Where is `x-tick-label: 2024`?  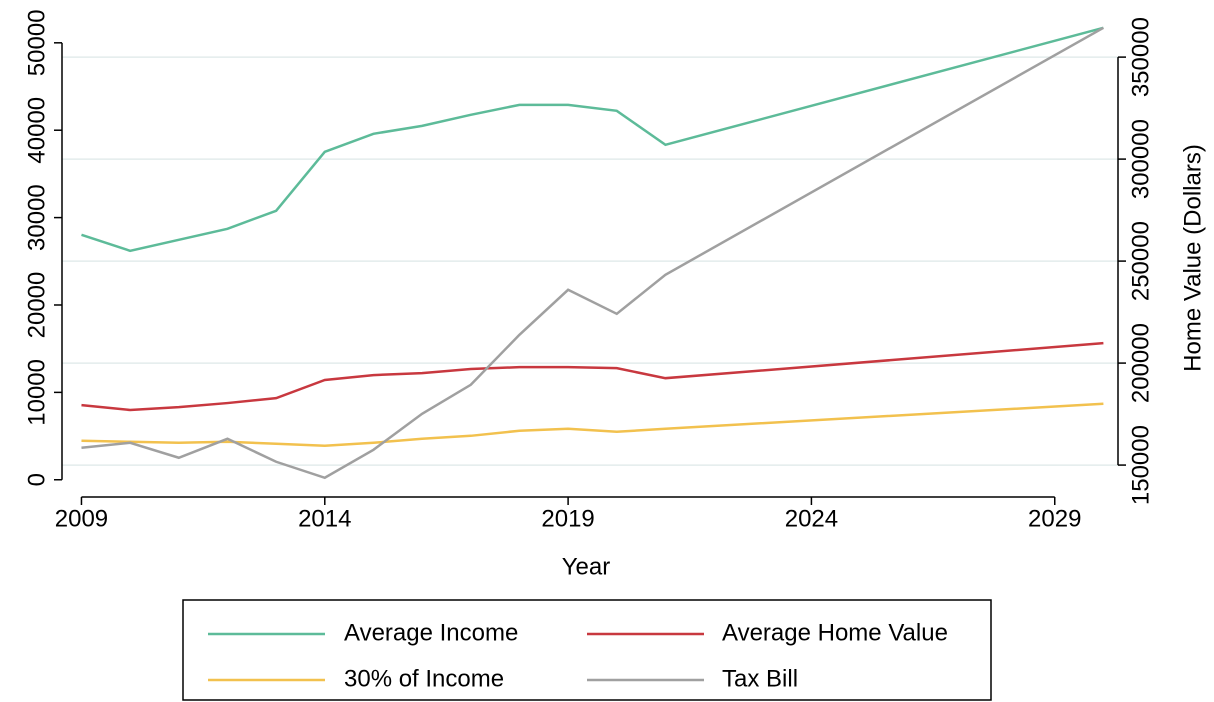 x-tick-label: 2024 is located at coordinates (811, 518).